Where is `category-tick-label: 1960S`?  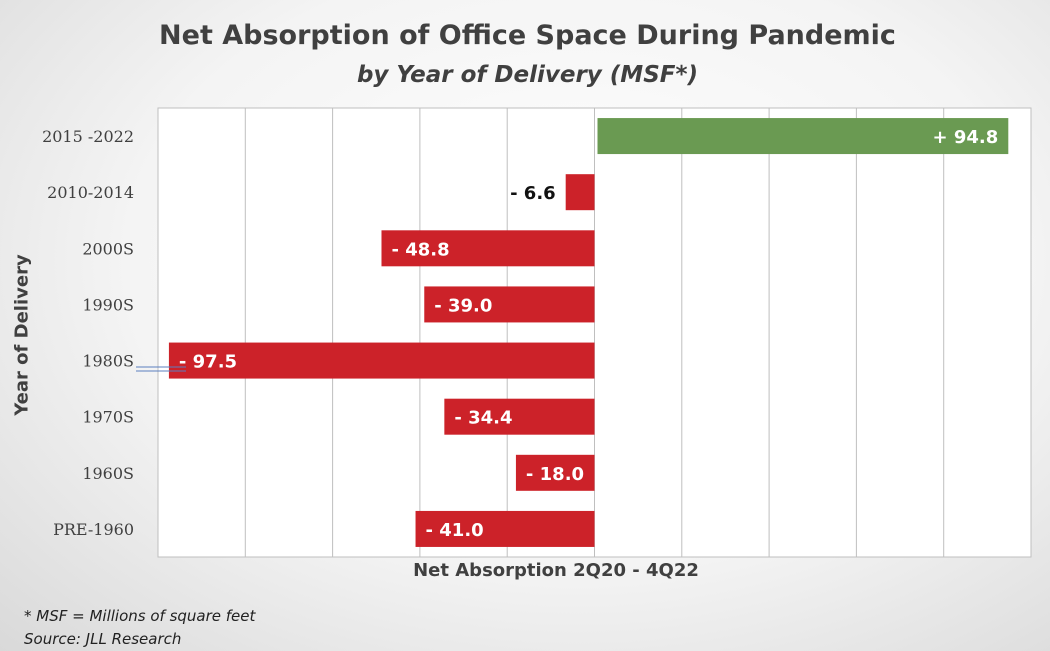
category-tick-label: 1960S is located at coordinates (108, 473).